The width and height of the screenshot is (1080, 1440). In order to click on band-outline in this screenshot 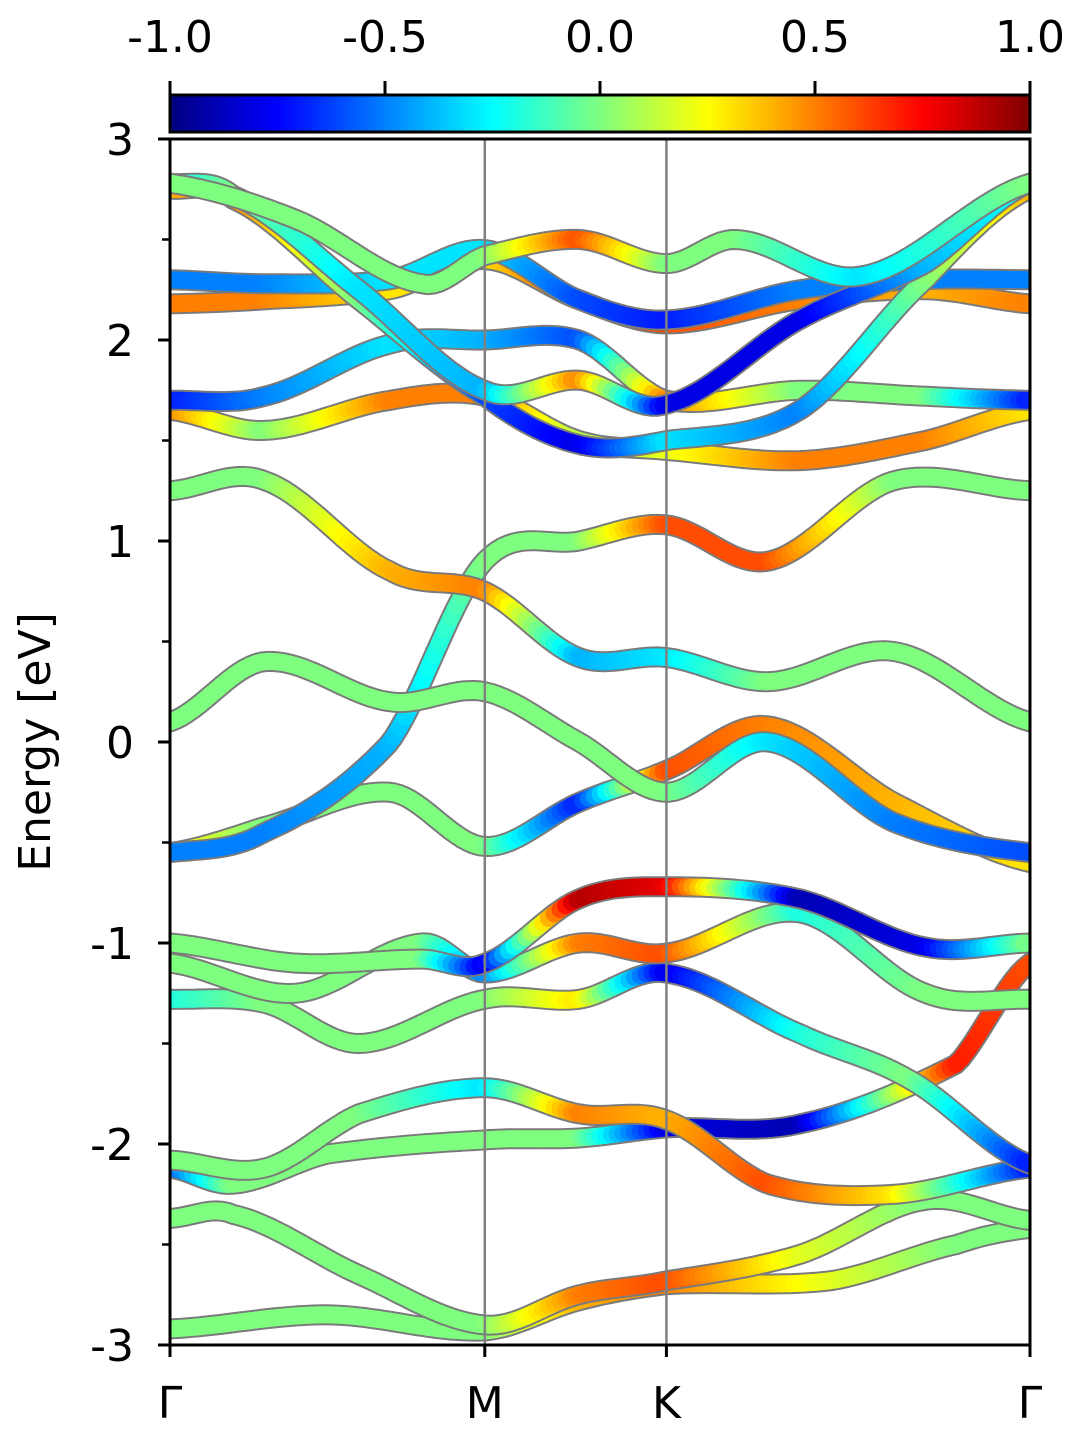, I will do `click(600, 599)`.